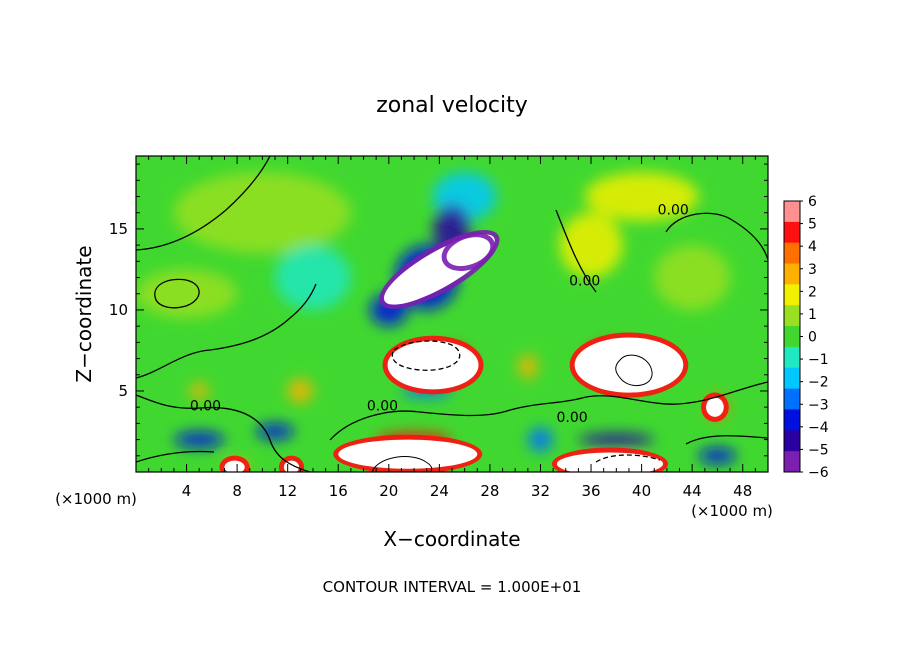  Describe the element at coordinates (812, 315) in the screenshot. I see `colorbar-tick-label-5: 1` at that location.